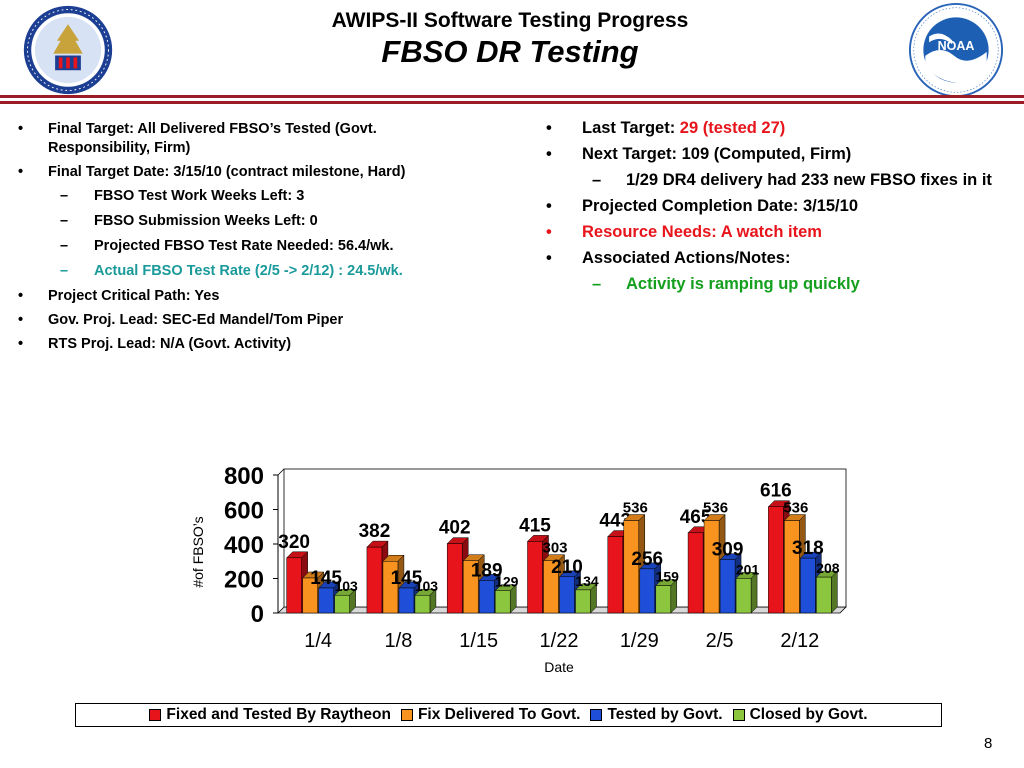 Image resolution: width=1024 pixels, height=768 pixels. I want to click on bar-value-label: 309, so click(728, 550).